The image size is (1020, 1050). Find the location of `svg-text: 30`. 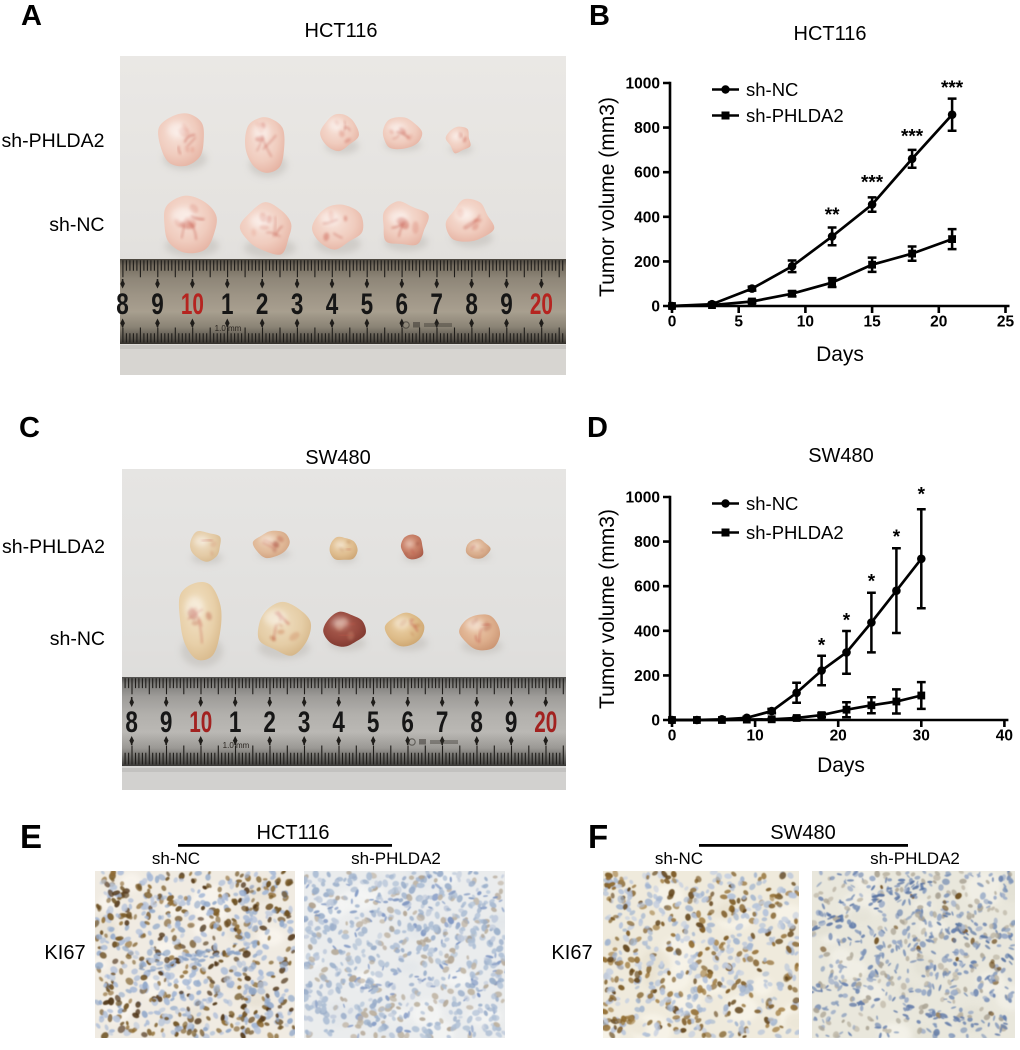

svg-text: 30 is located at coordinates (921, 736).